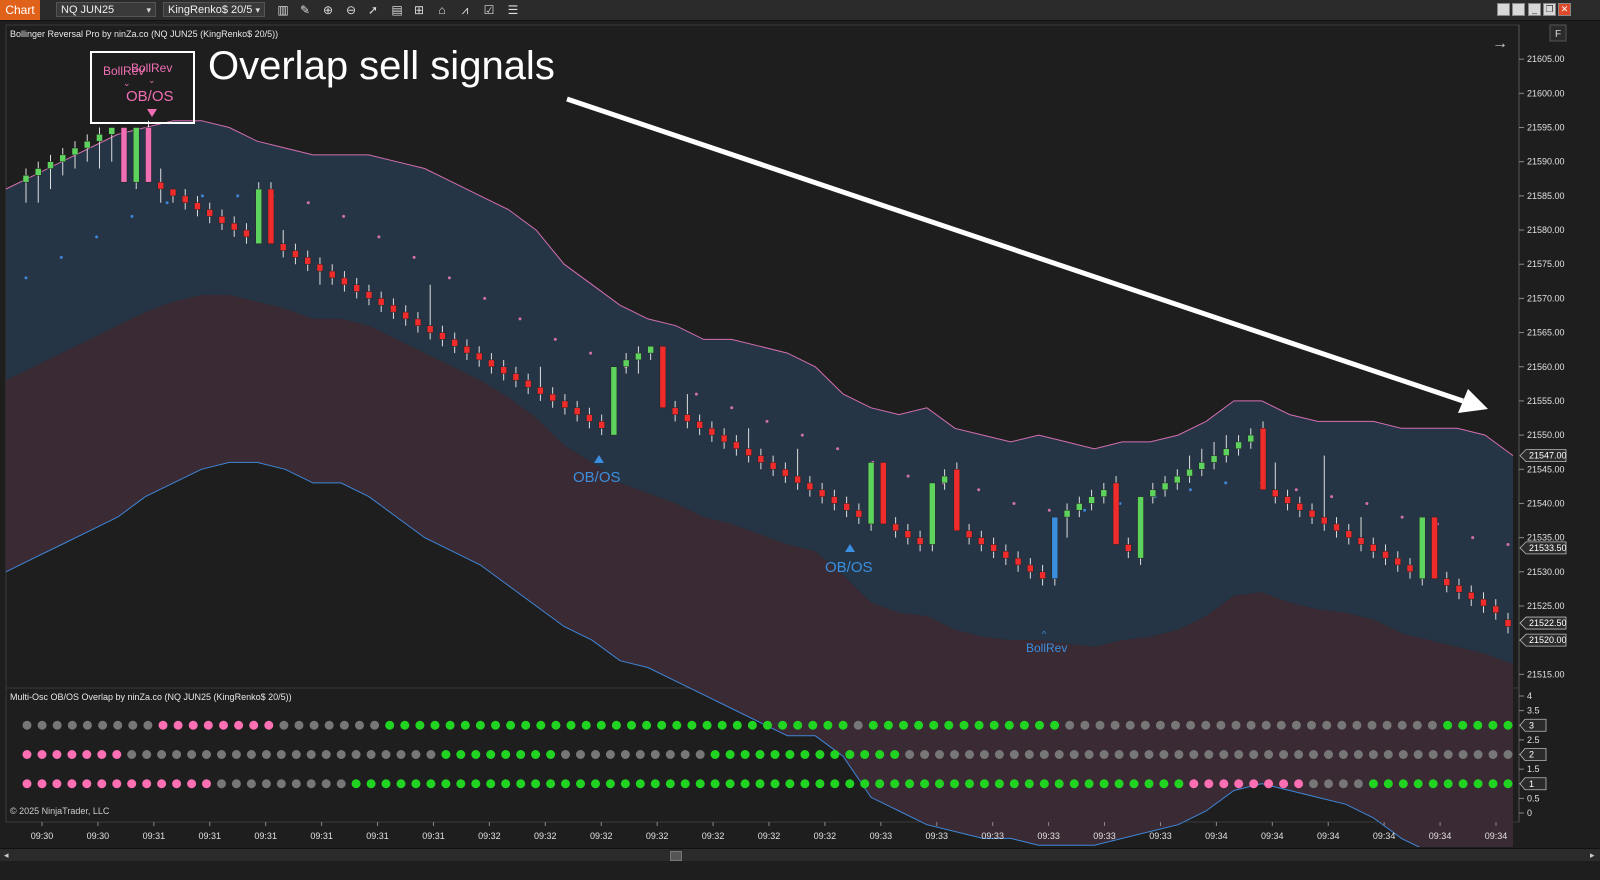 The image size is (1600, 880). What do you see at coordinates (1549, 9) in the screenshot?
I see `restore-icon: ❐` at bounding box center [1549, 9].